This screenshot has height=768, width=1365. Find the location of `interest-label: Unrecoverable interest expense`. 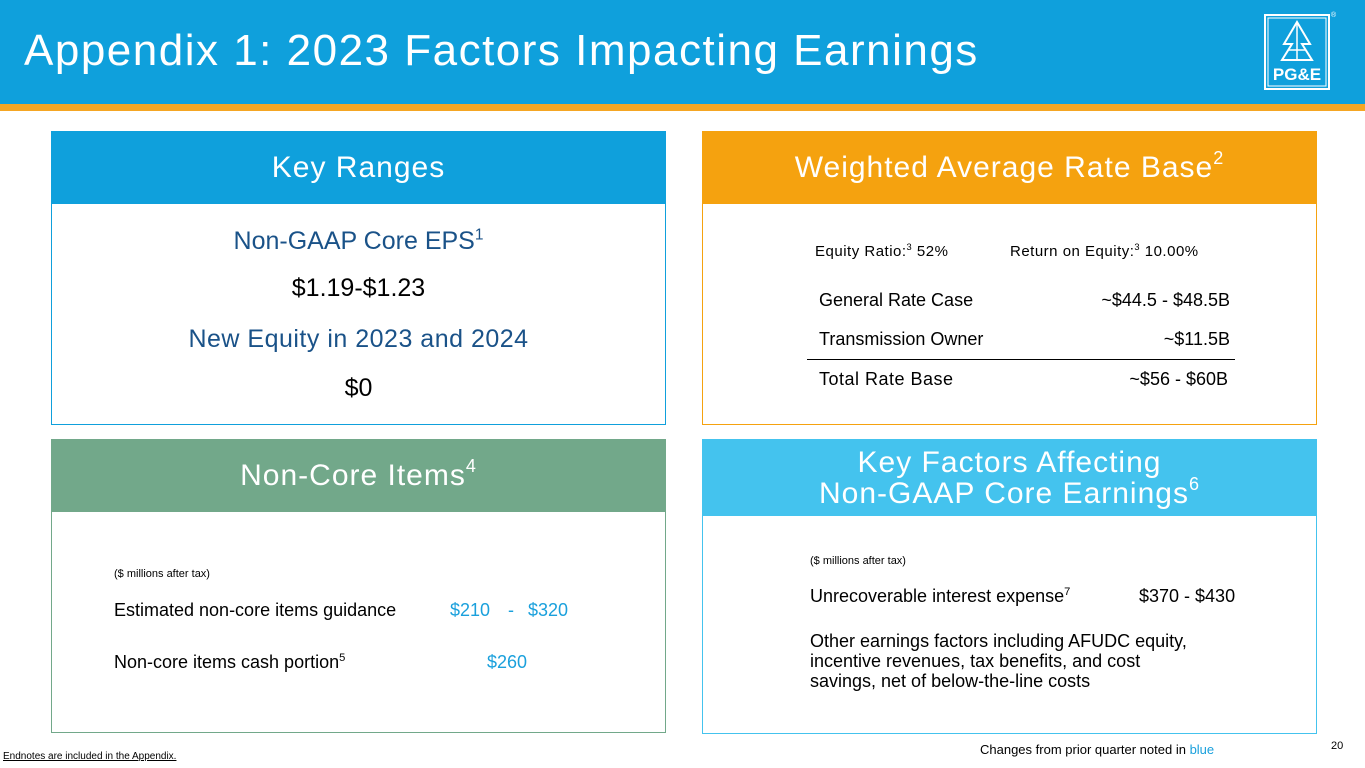

interest-label: Unrecoverable interest expense is located at coordinates (937, 596).